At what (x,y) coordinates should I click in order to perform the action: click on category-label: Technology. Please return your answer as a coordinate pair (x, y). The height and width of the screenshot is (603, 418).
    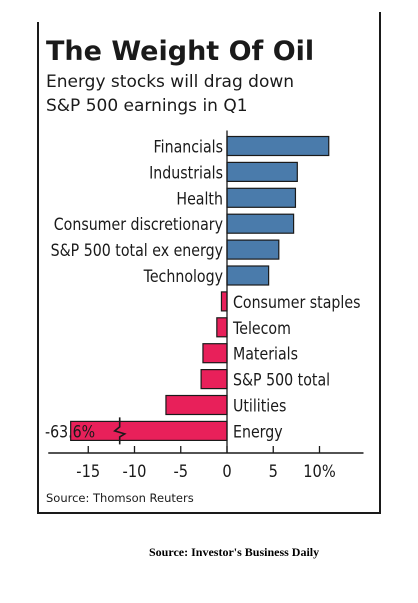
    Looking at the image, I should click on (183, 276).